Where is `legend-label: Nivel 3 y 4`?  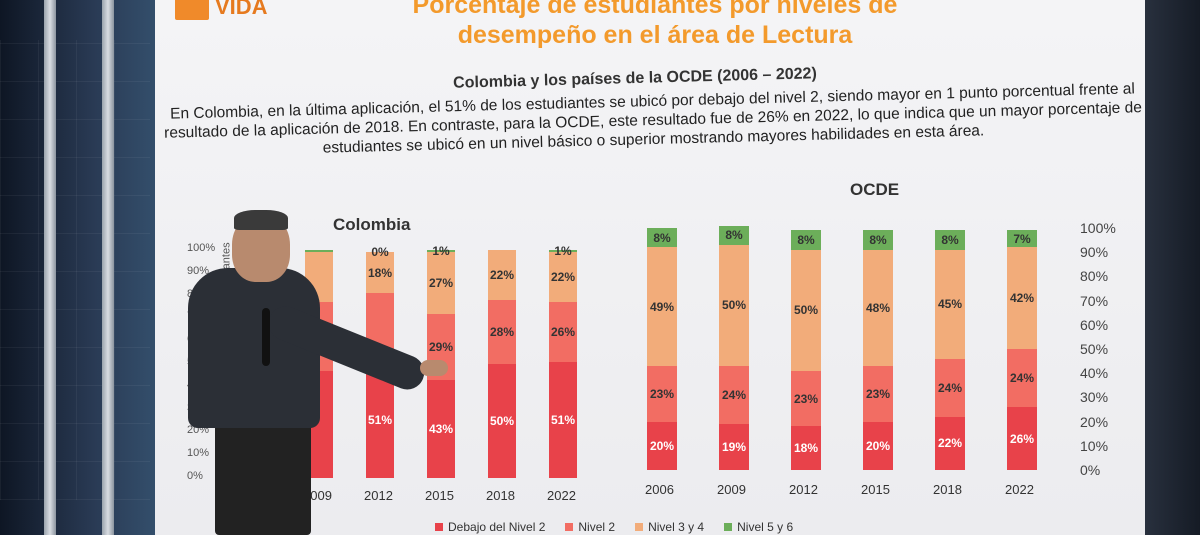
legend-label: Nivel 3 y 4 is located at coordinates (676, 527).